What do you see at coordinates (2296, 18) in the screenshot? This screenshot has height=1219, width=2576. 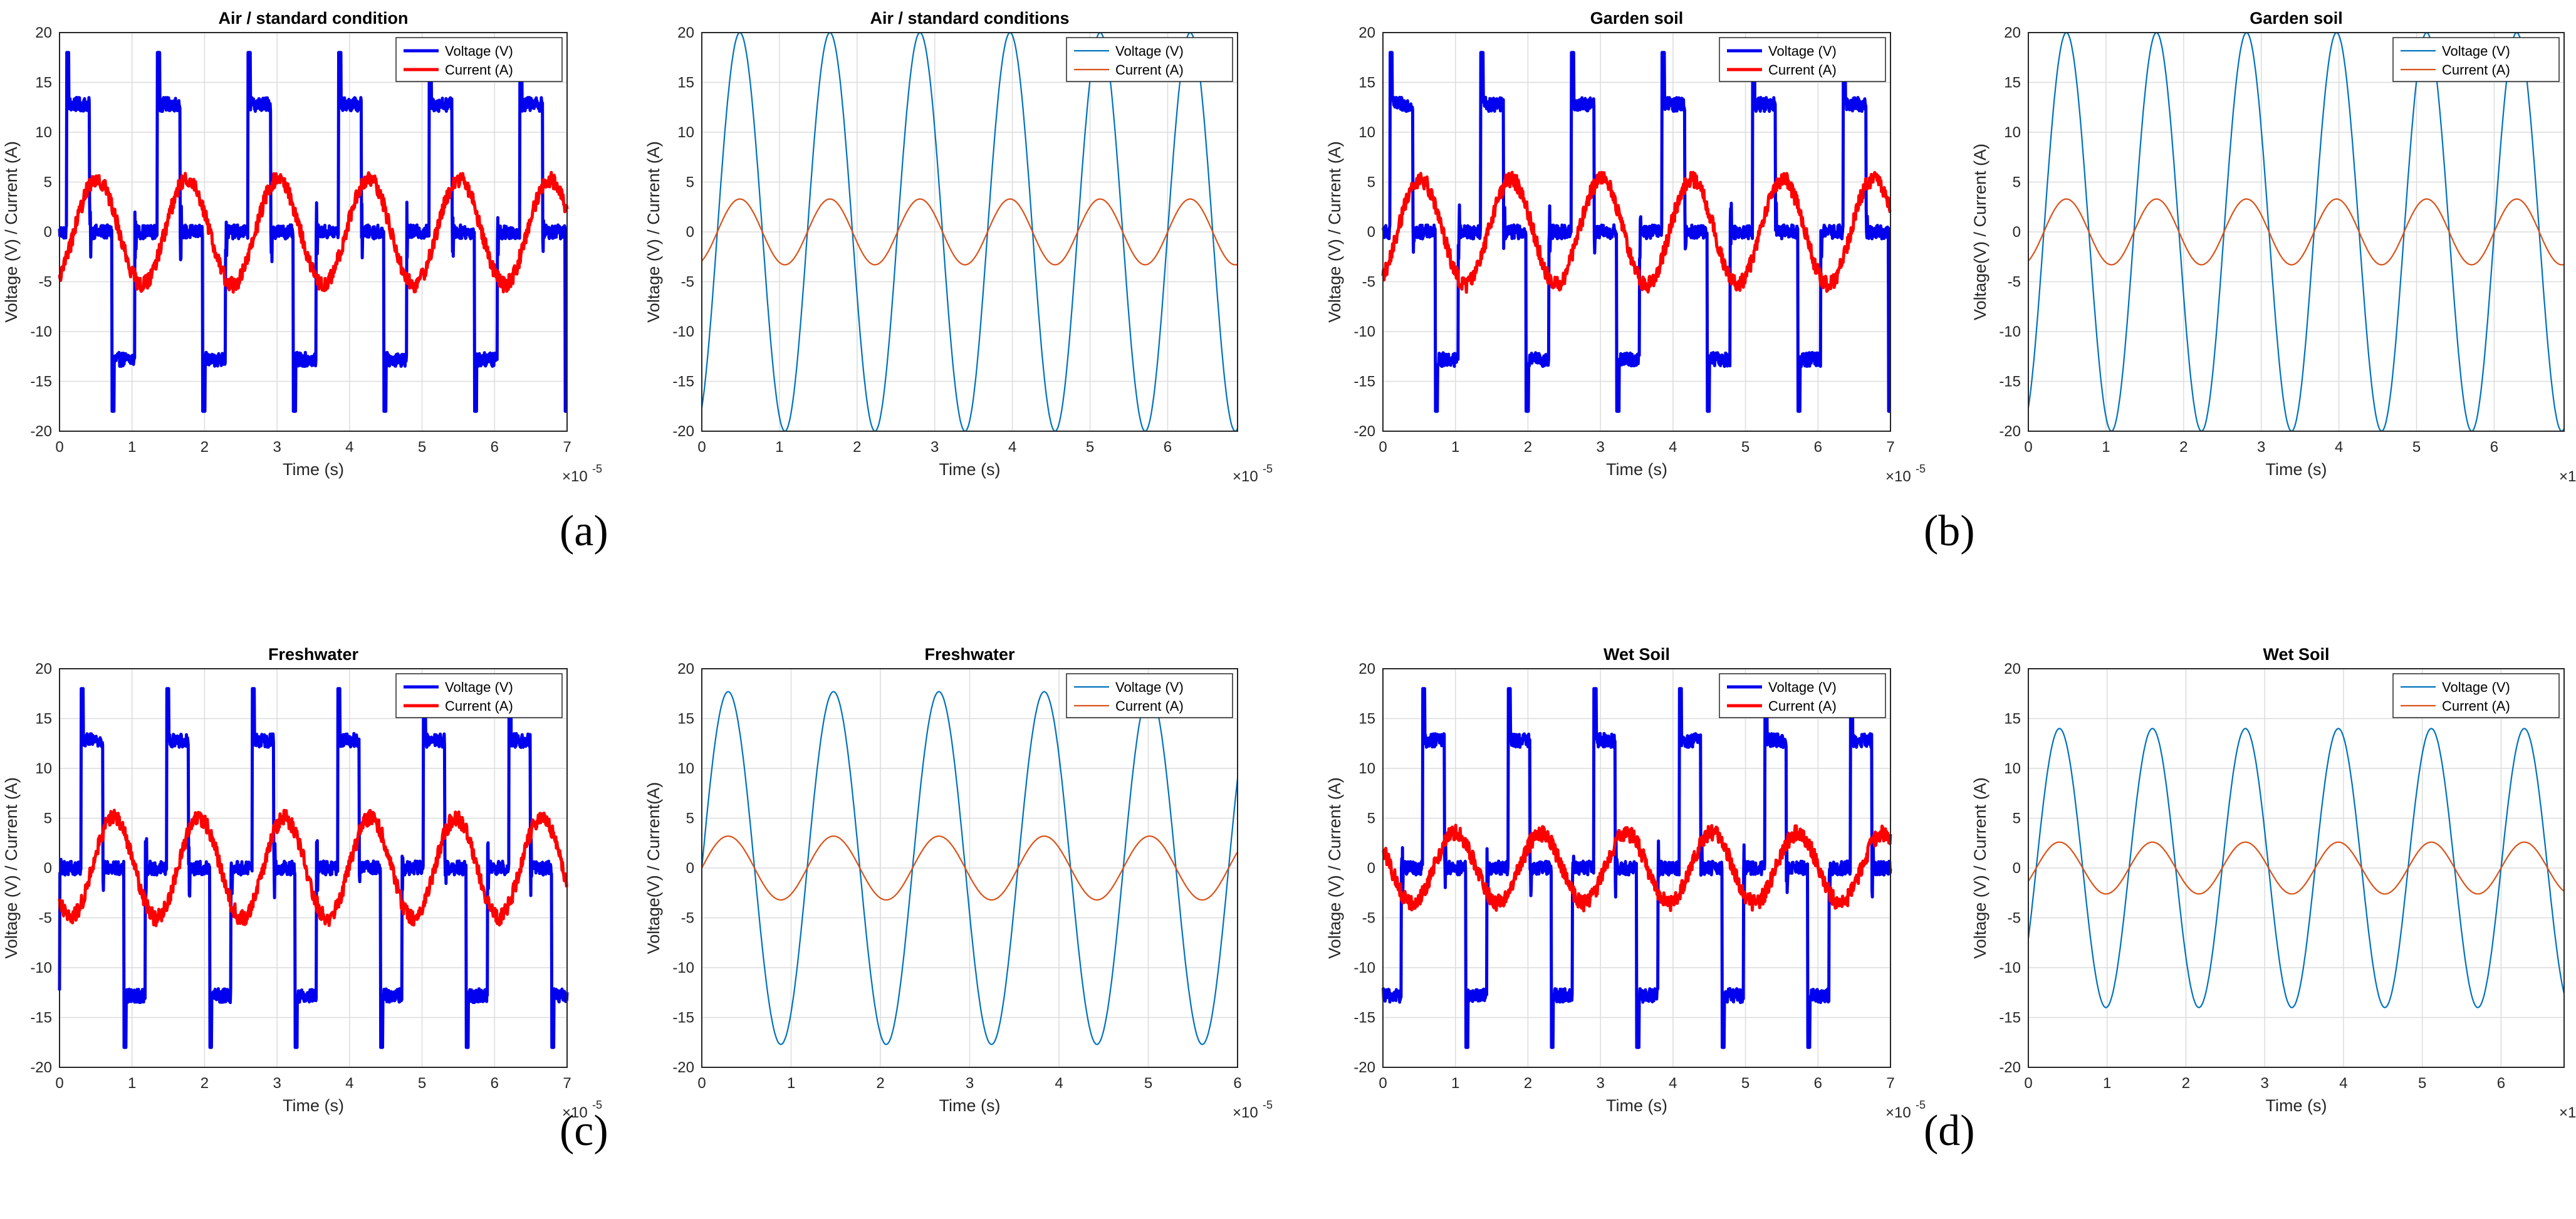 I see `chart-title: Garden soil` at bounding box center [2296, 18].